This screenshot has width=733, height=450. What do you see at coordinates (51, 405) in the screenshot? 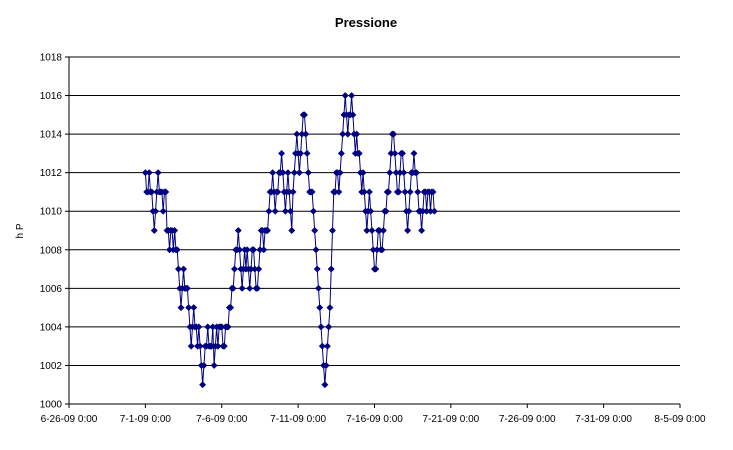
I see `y-tick-label: 1000` at bounding box center [51, 405].